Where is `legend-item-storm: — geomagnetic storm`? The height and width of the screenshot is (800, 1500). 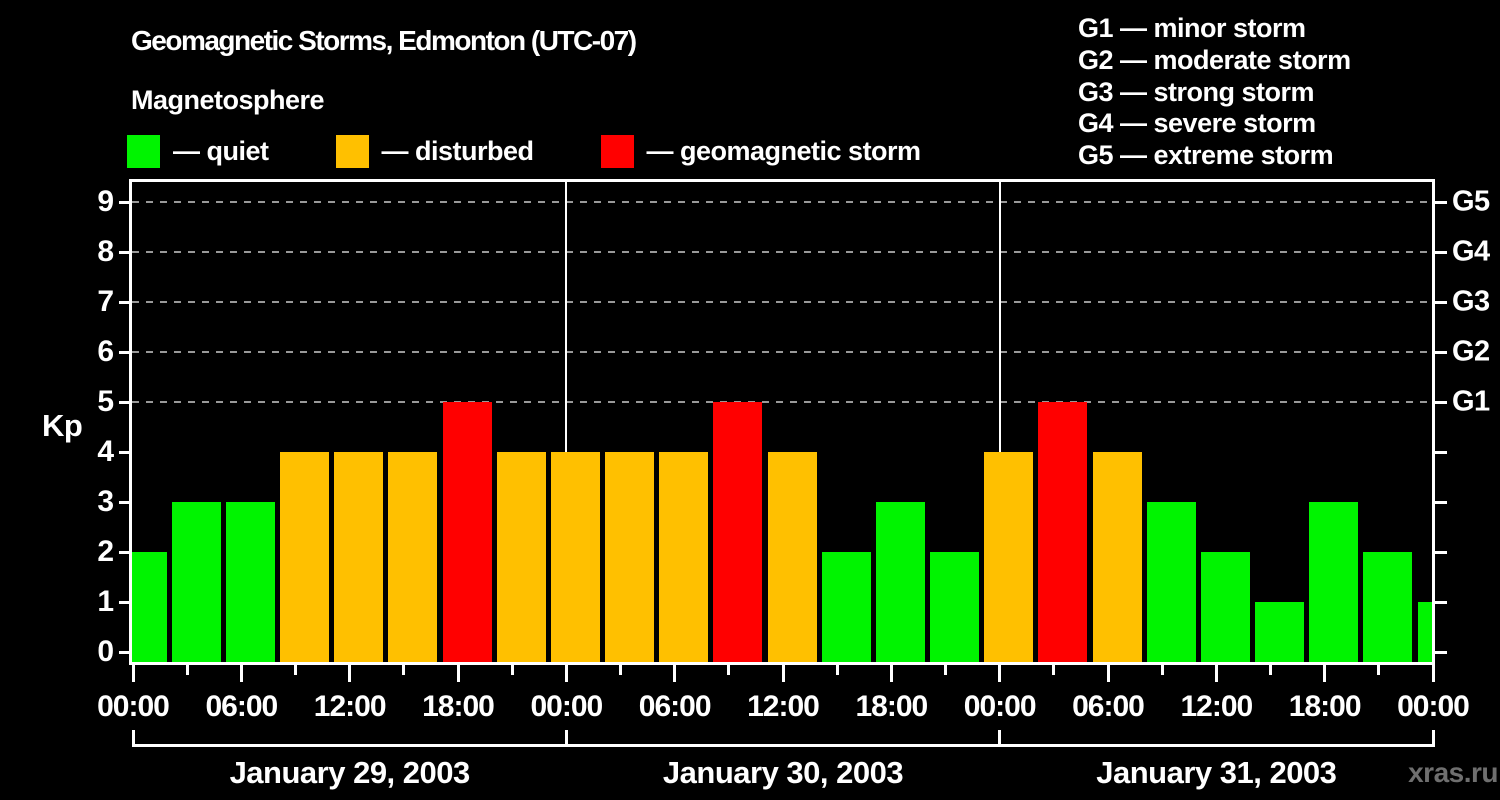 legend-item-storm: — geomagnetic storm is located at coordinates (761, 151).